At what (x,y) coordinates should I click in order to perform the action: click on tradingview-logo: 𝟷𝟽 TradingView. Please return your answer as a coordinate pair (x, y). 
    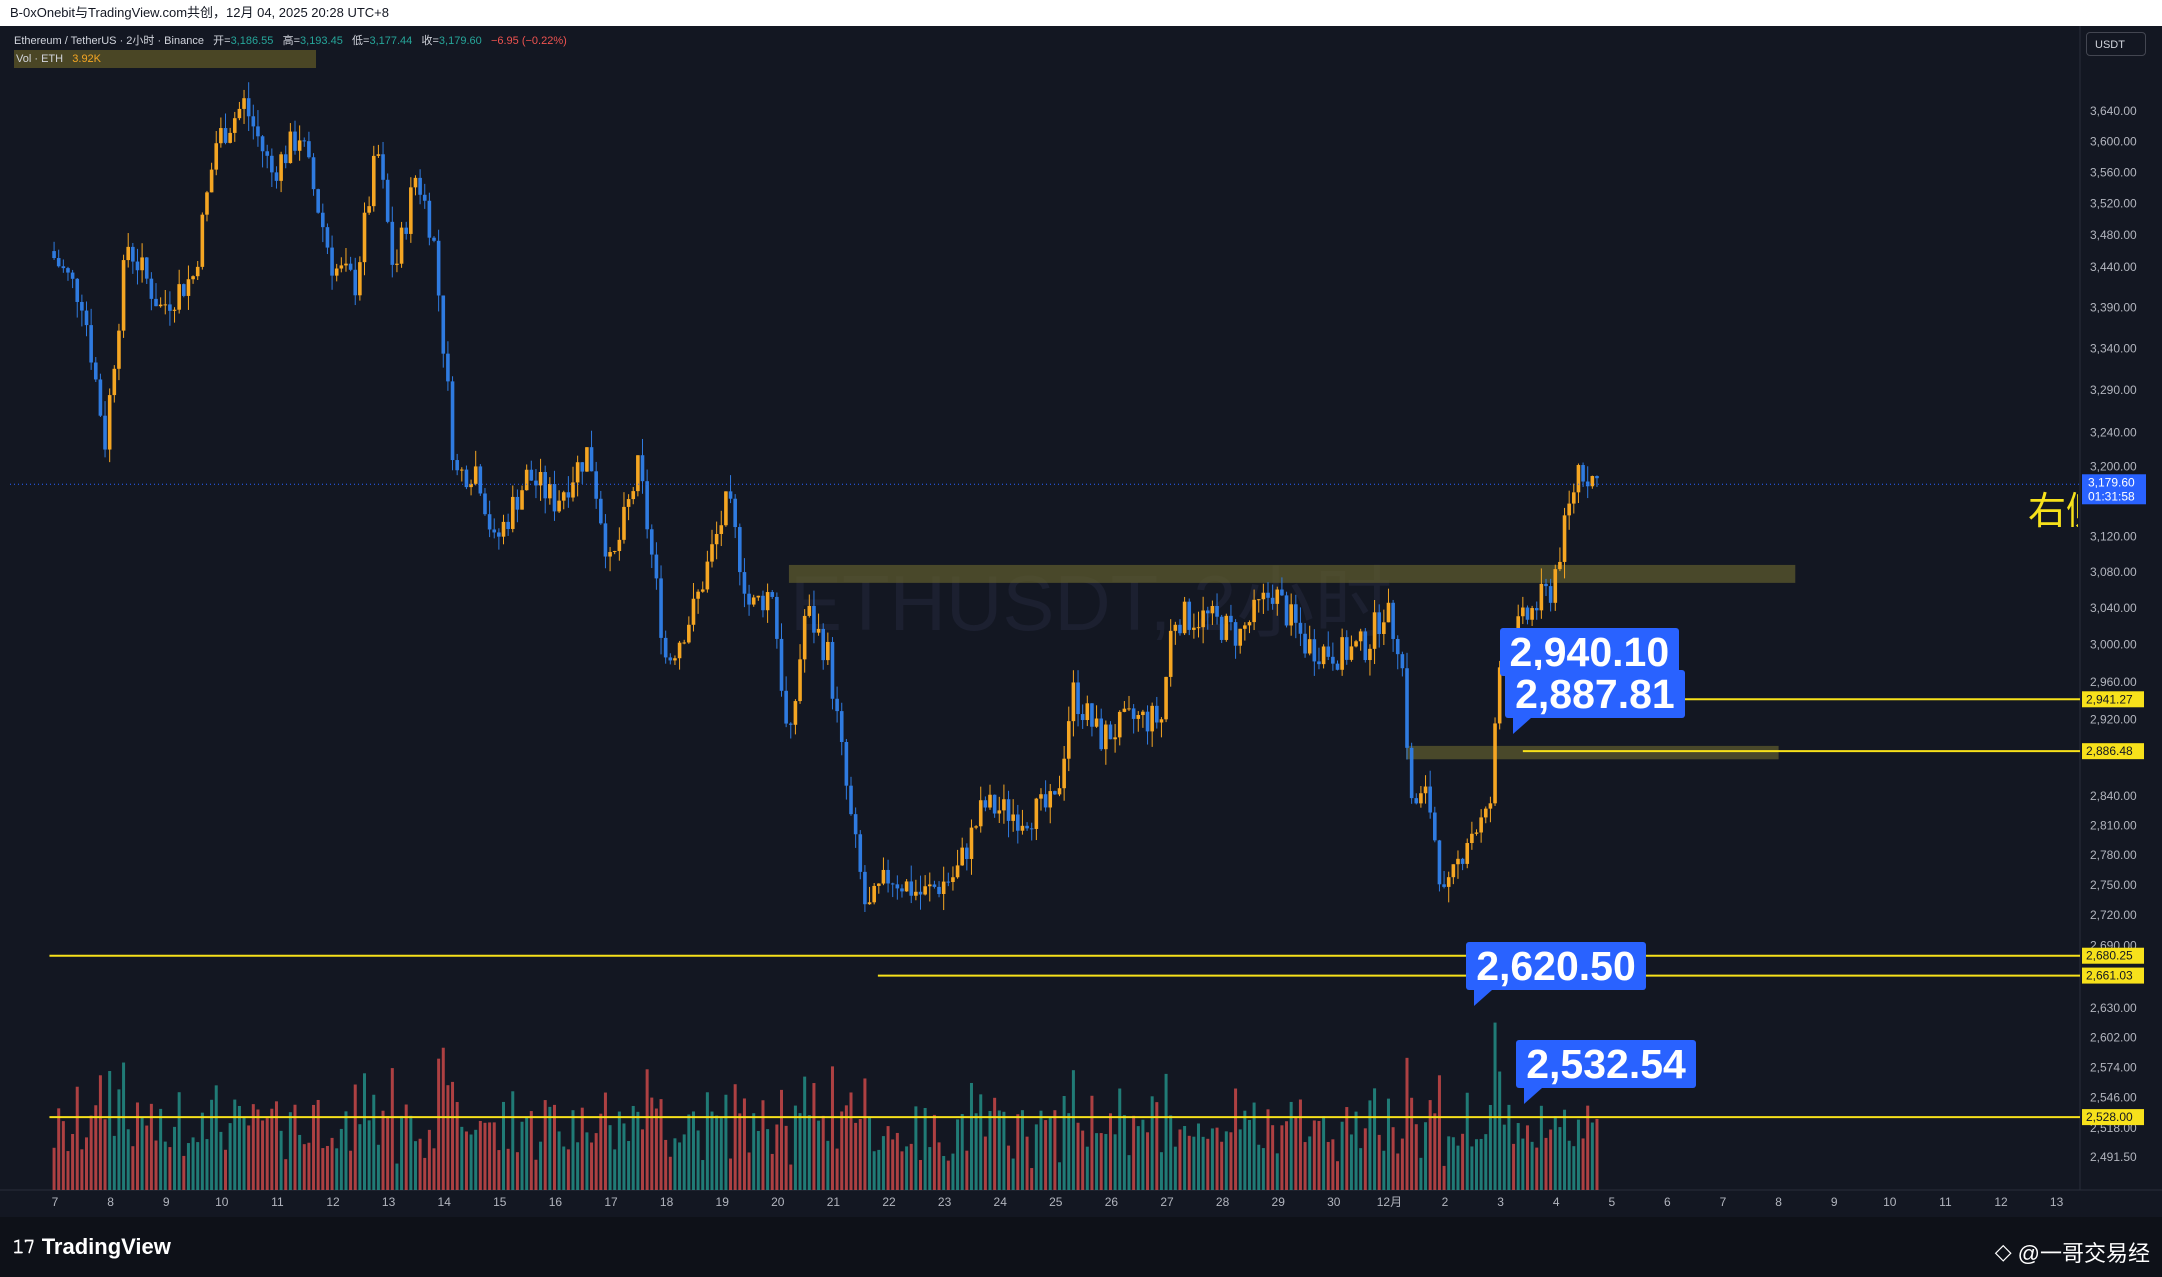
    Looking at the image, I should click on (91, 1247).